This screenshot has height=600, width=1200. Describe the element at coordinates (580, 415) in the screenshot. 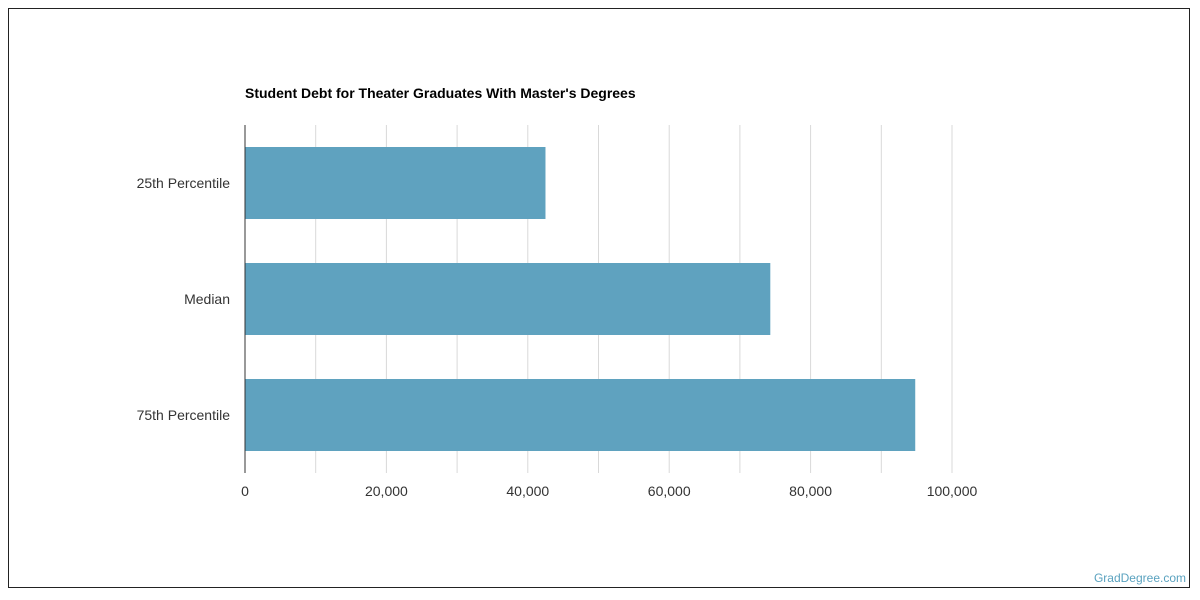

I see `bar-75th-percentile` at that location.